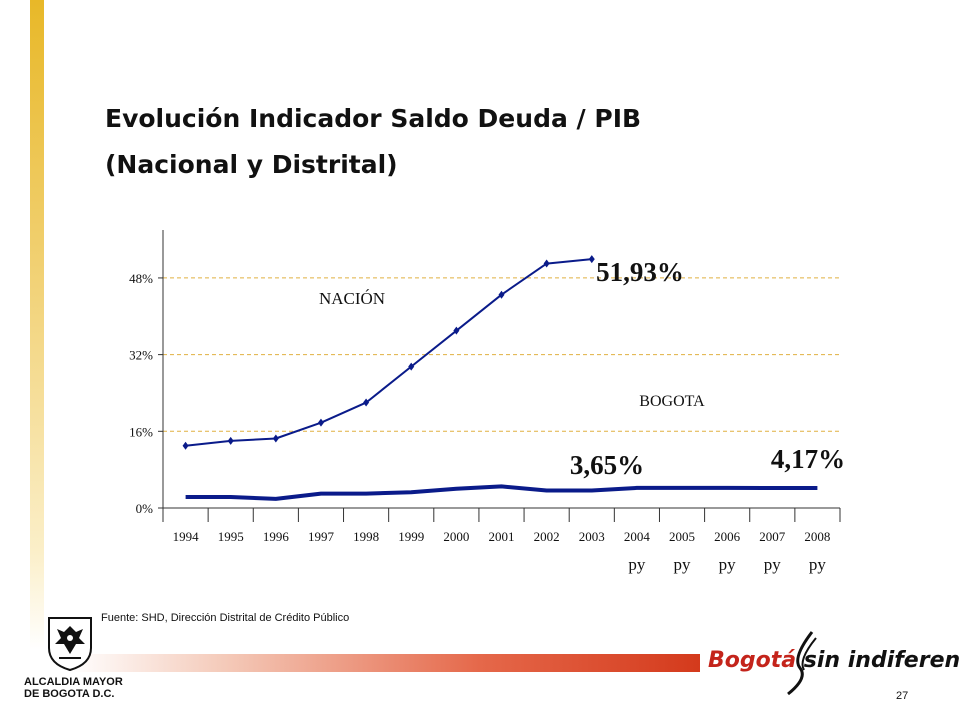 This screenshot has height=720, width=960. What do you see at coordinates (70, 644) in the screenshot?
I see `bogota-crest-icon` at bounding box center [70, 644].